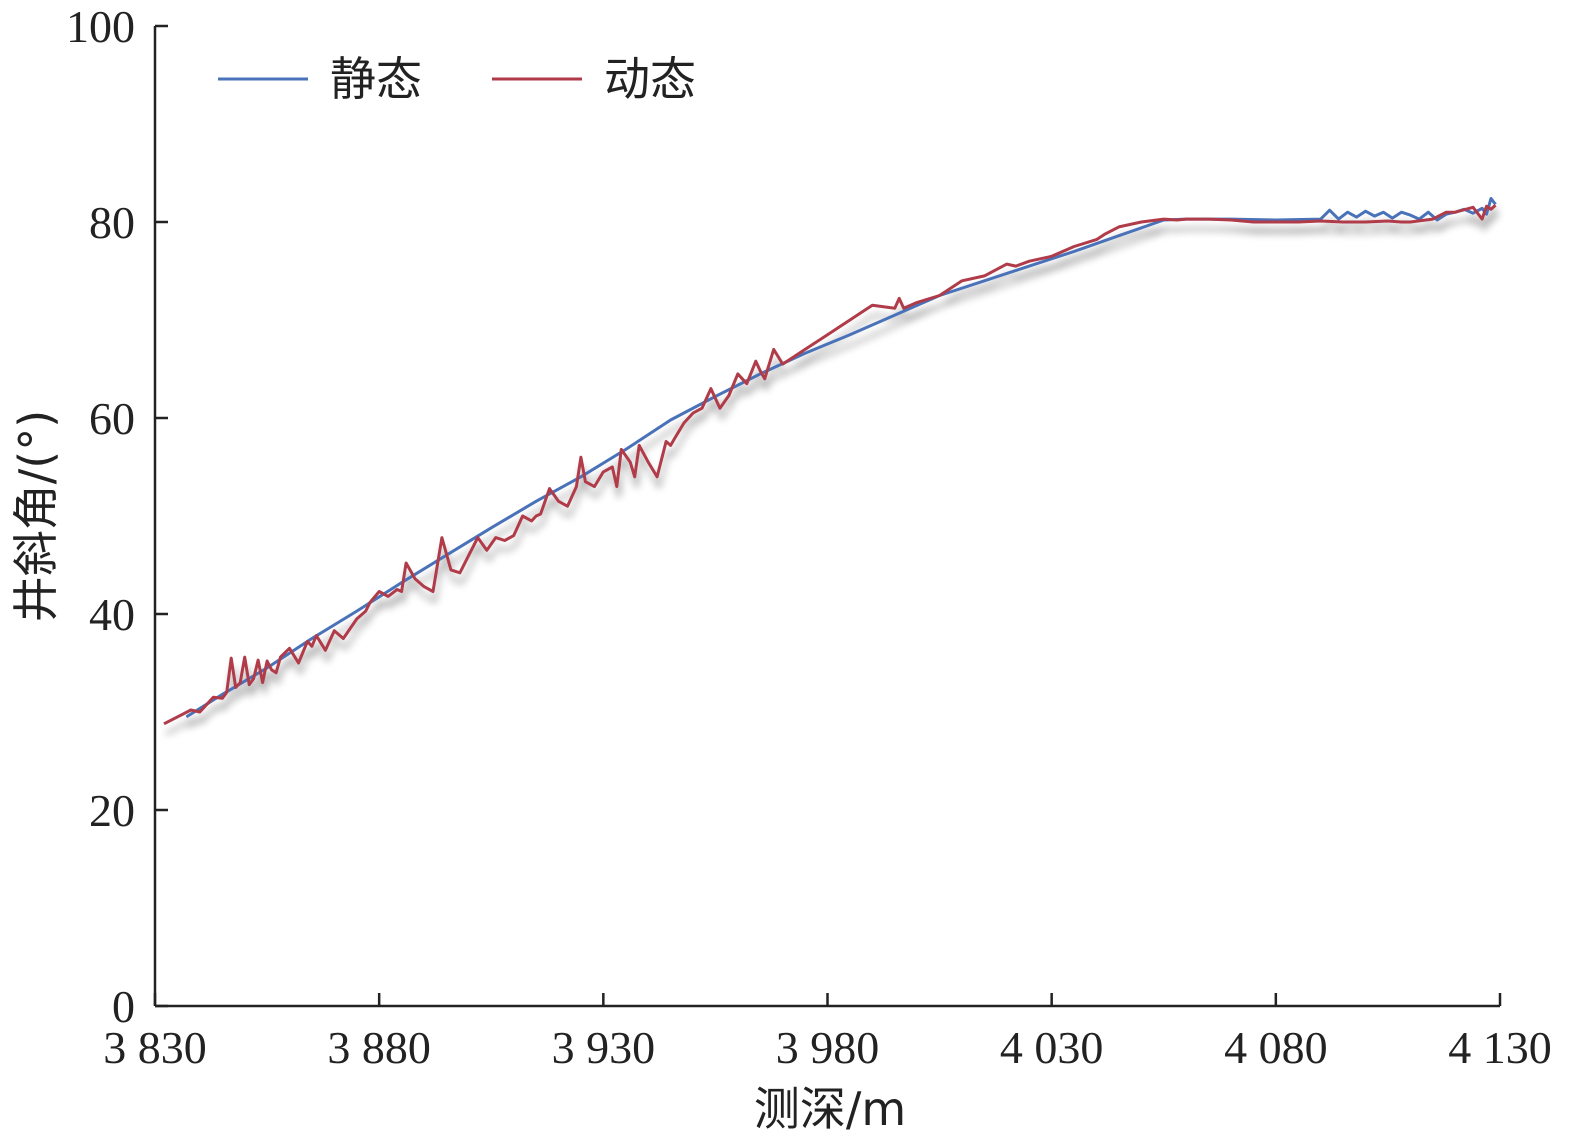 Image resolution: width=1575 pixels, height=1147 pixels. Describe the element at coordinates (320, 79) in the screenshot. I see `legend-item-static: 静态` at that location.